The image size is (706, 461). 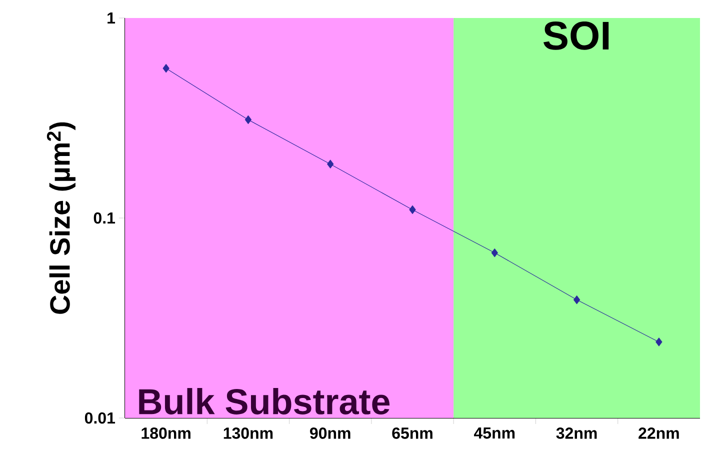 I want to click on x-tick-label: 45nm, so click(x=494, y=433).